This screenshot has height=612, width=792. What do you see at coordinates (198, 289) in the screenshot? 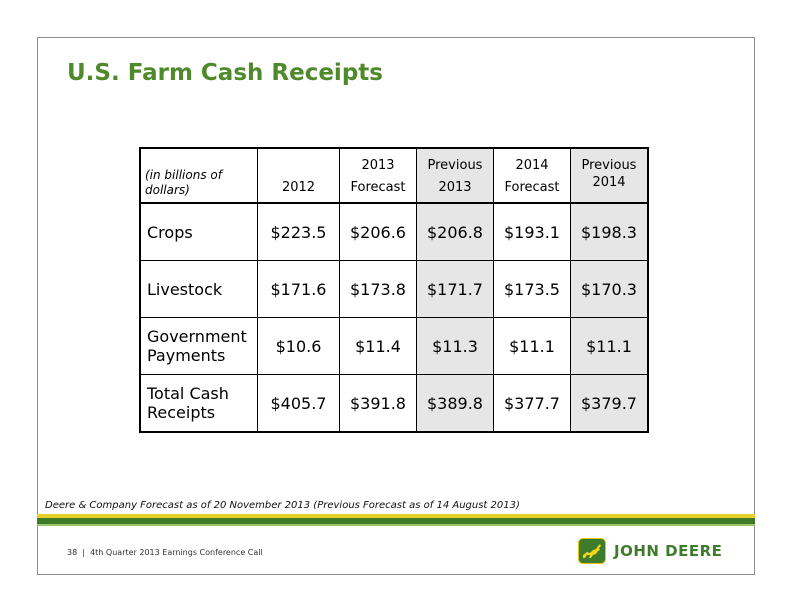
I see `row-label: Livestock` at bounding box center [198, 289].